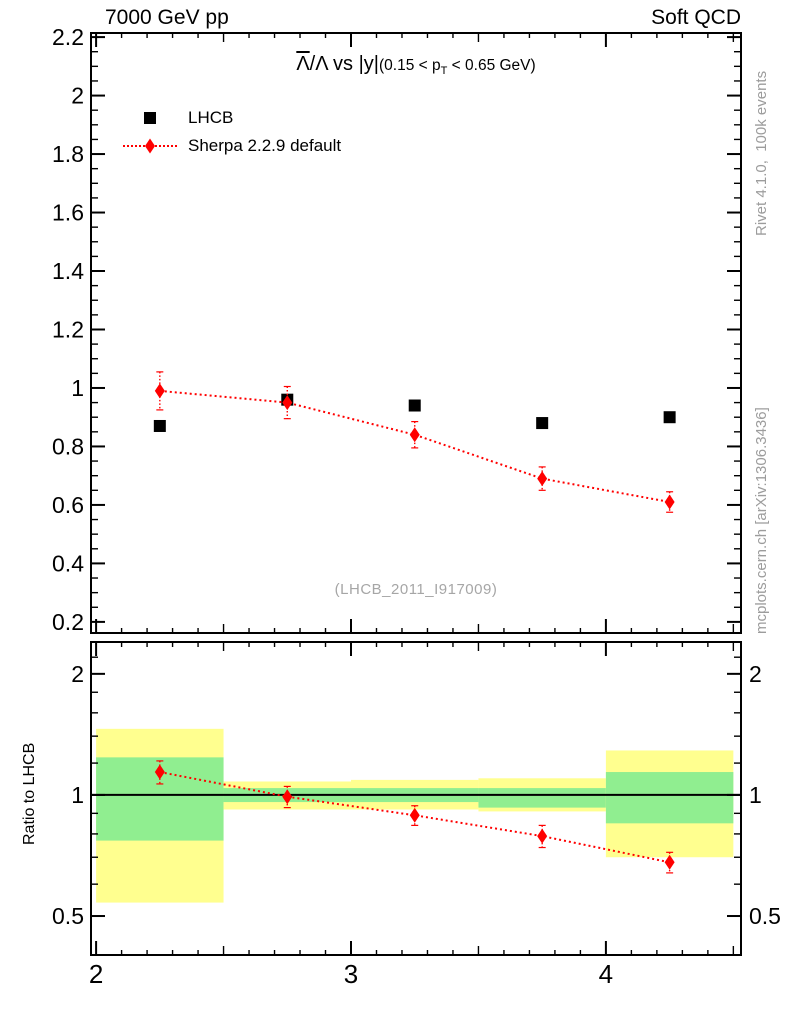  I want to click on ratio-data-points, so click(414, 817).